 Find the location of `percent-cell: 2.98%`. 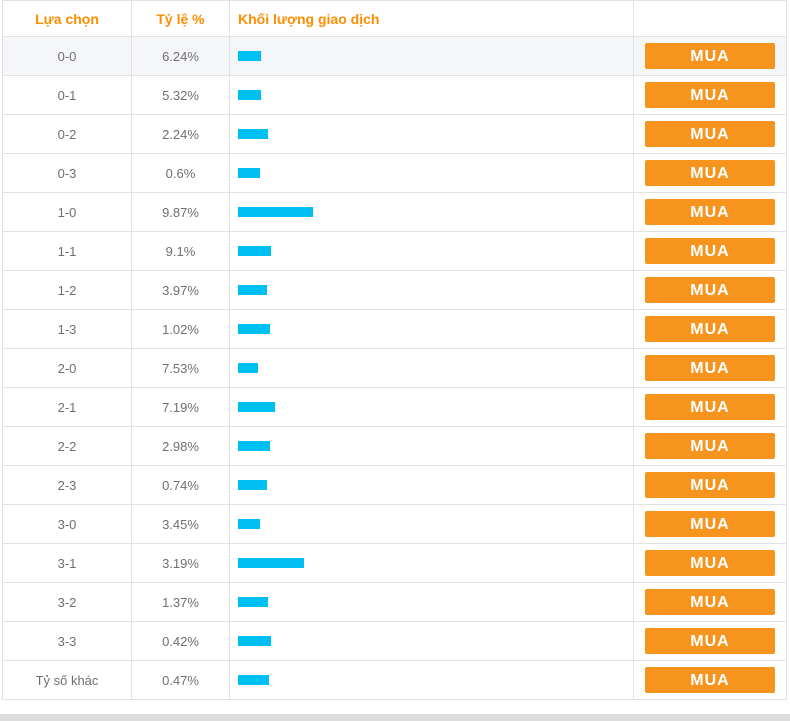

percent-cell: 2.98% is located at coordinates (180, 446).